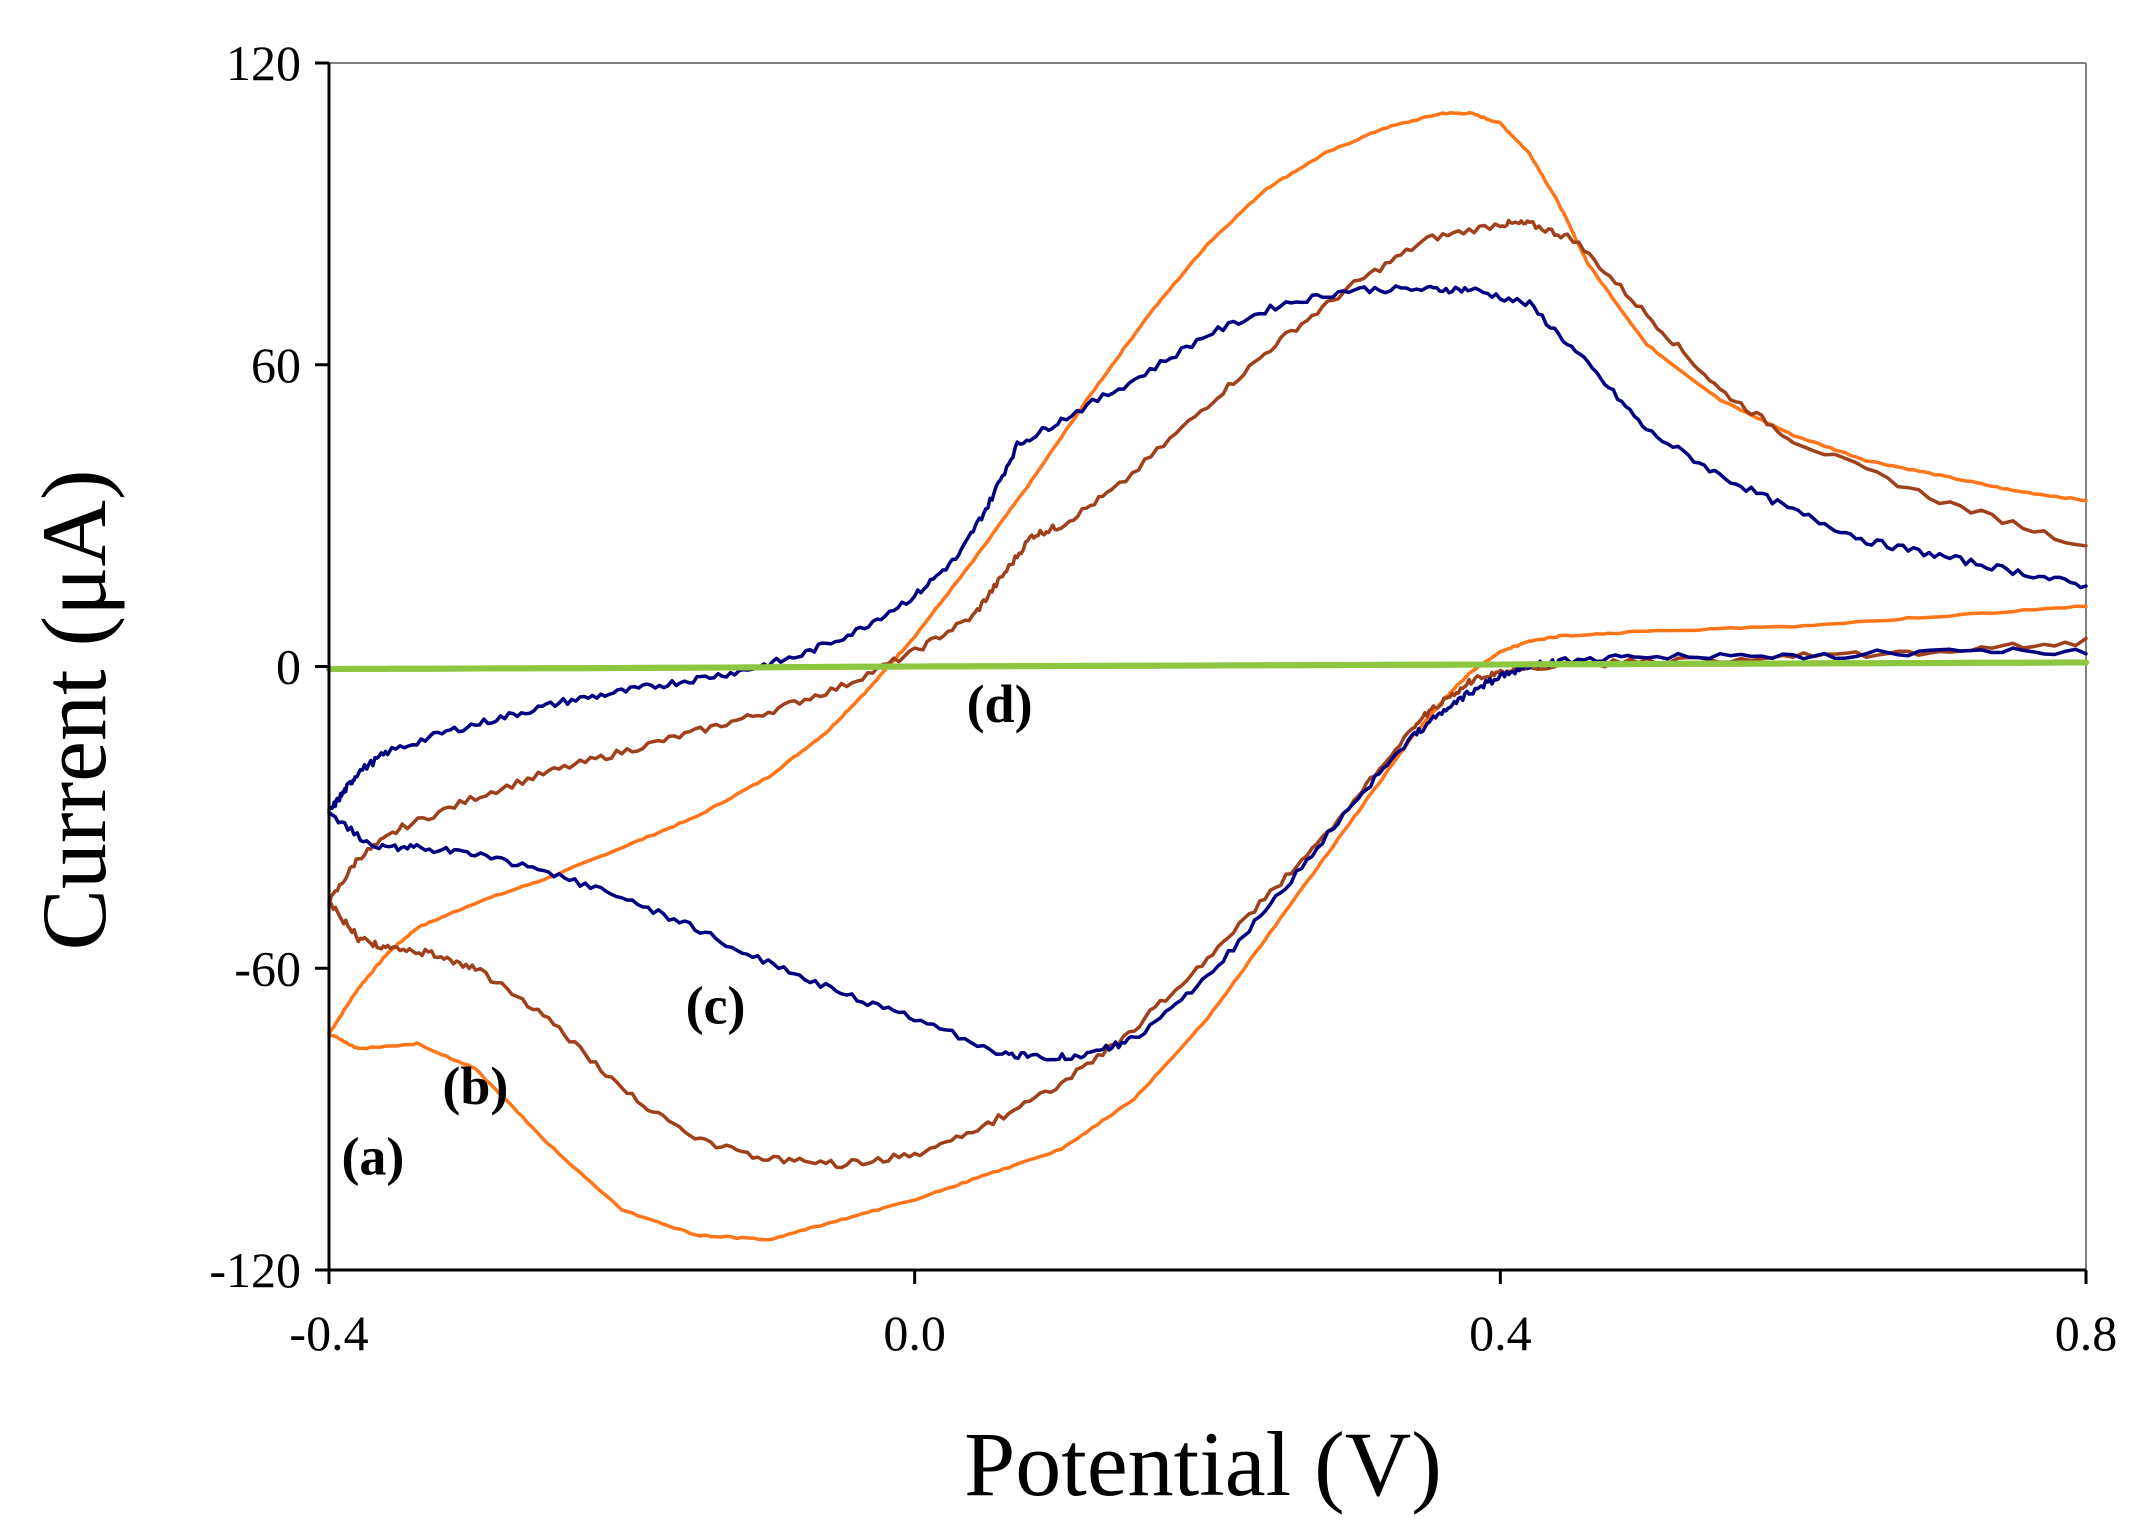 The width and height of the screenshot is (2146, 1521). Describe the element at coordinates (288, 667) in the screenshot. I see `y-tick-label: 0` at that location.